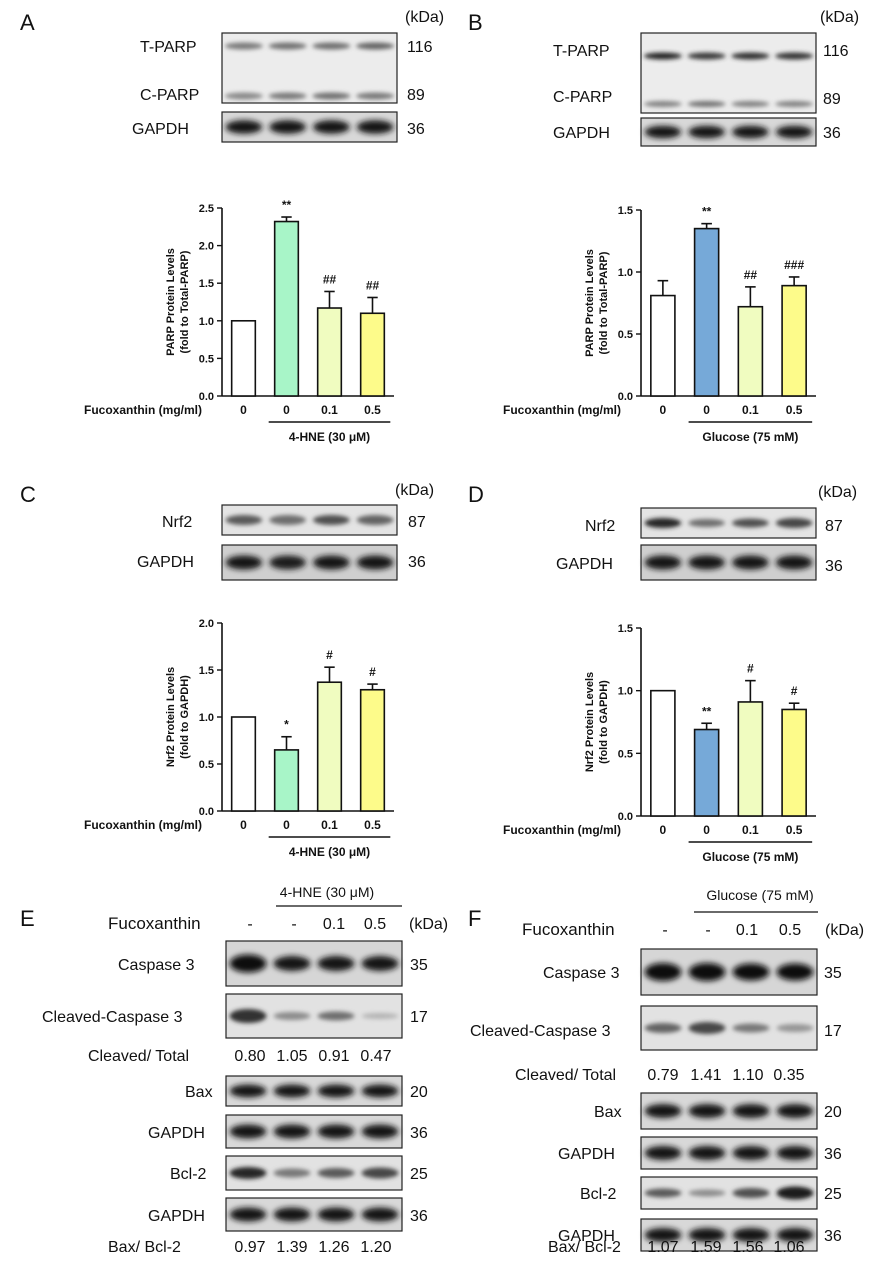 This screenshot has height=1267, width=880. What do you see at coordinates (747, 1247) in the screenshot?
I see `ratio-value: 1.56` at bounding box center [747, 1247].